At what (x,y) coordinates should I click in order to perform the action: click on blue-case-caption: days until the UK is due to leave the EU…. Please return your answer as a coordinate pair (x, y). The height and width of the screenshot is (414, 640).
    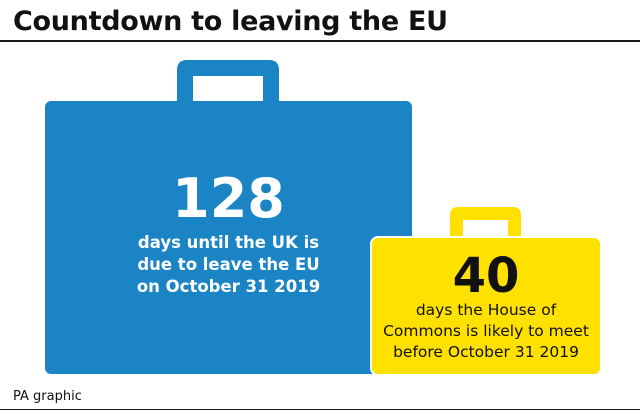
    Looking at the image, I should click on (228, 264).